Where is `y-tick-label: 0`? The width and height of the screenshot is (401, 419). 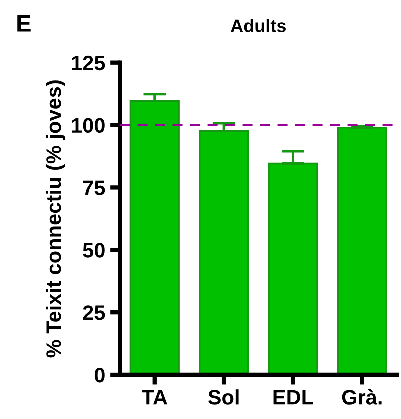 y-tick-label: 0 is located at coordinates (99, 375).